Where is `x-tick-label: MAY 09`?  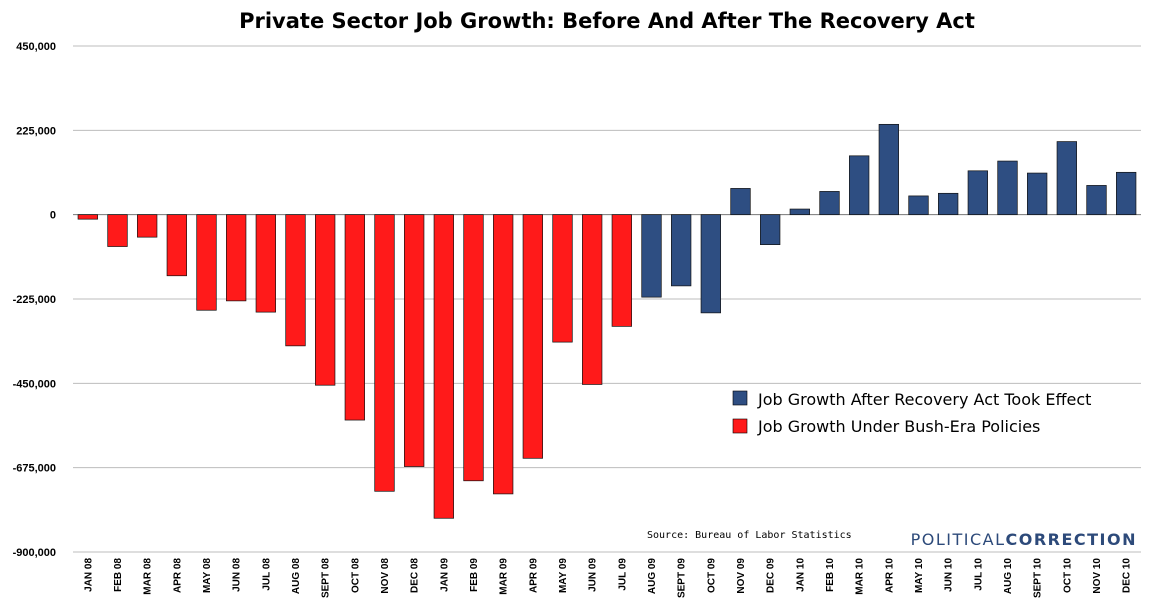
x-tick-label: MAY 09 is located at coordinates (563, 575).